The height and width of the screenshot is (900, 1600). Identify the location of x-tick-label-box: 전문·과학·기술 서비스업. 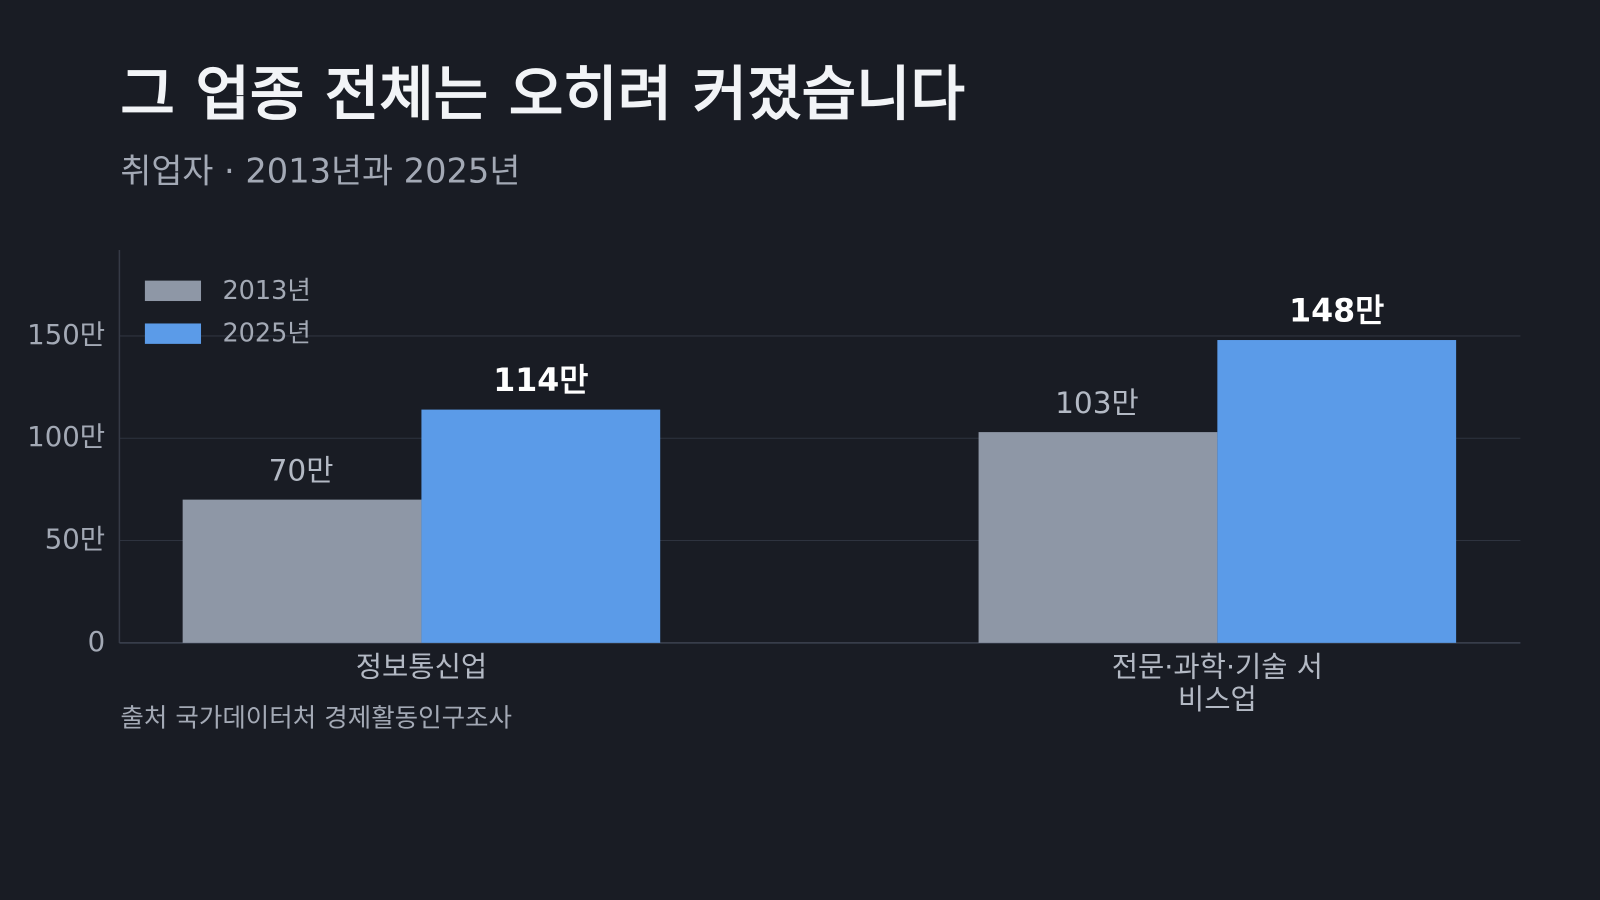
(1217, 684).